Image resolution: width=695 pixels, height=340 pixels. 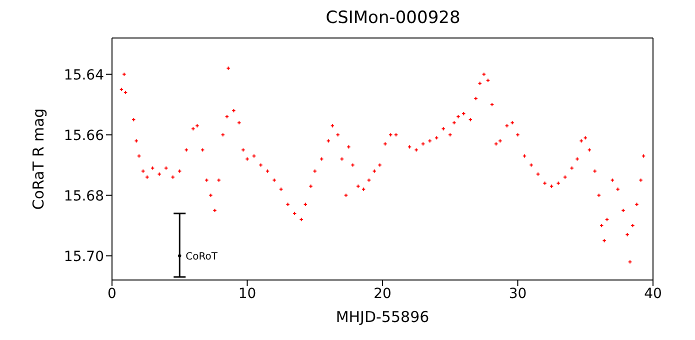 I want to click on y-tick-label: 15.70, so click(x=84, y=256).